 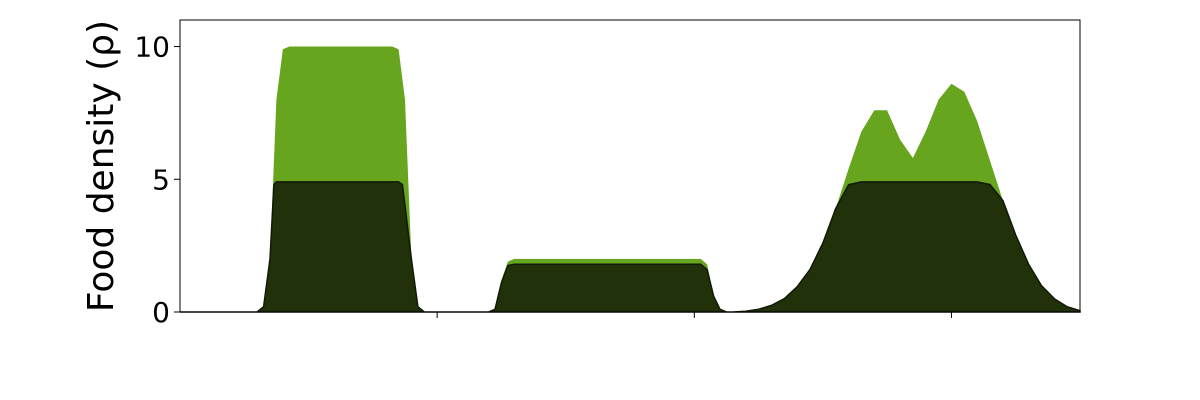 I want to click on y-tick-label: 5, so click(x=161, y=179).